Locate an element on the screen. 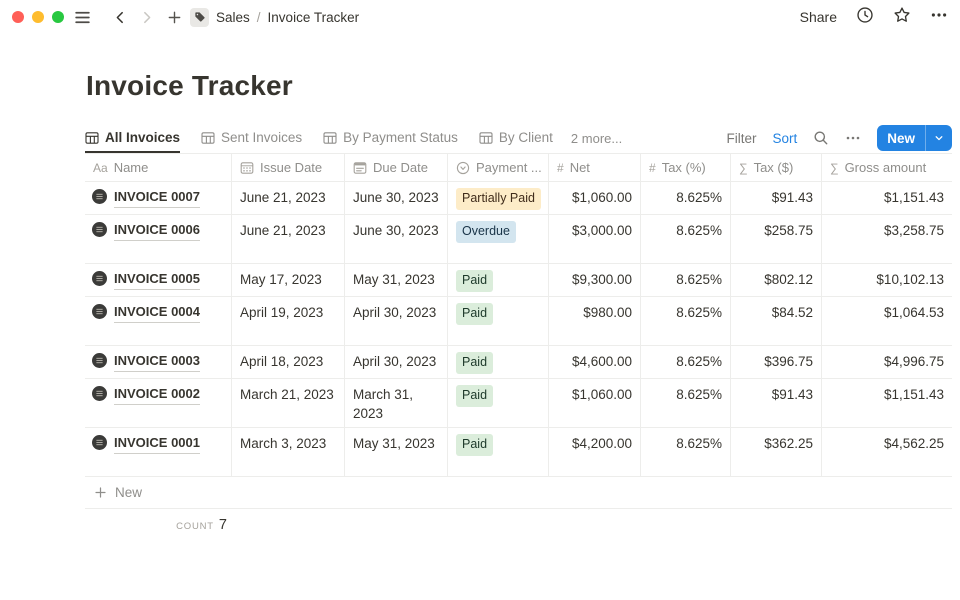  invoice-title-link: INVOICE 0003 is located at coordinates (157, 362).